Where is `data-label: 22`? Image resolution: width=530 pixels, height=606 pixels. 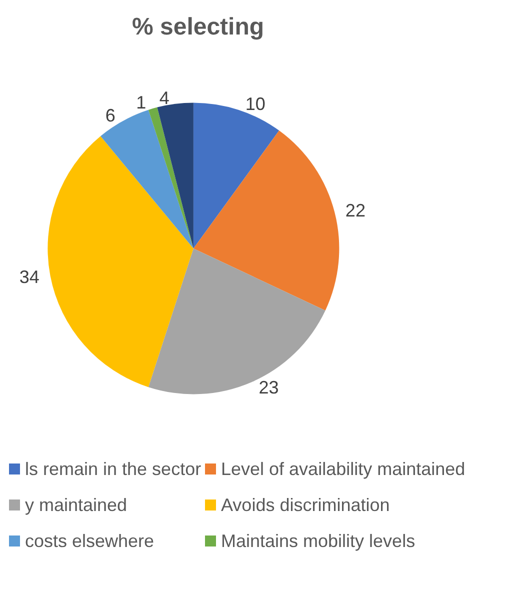
data-label: 22 is located at coordinates (355, 210).